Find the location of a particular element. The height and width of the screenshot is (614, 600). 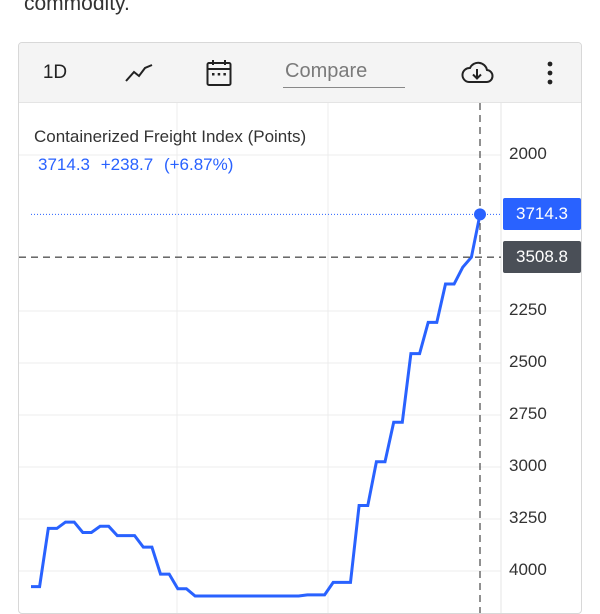

calendar-icon is located at coordinates (219, 72).